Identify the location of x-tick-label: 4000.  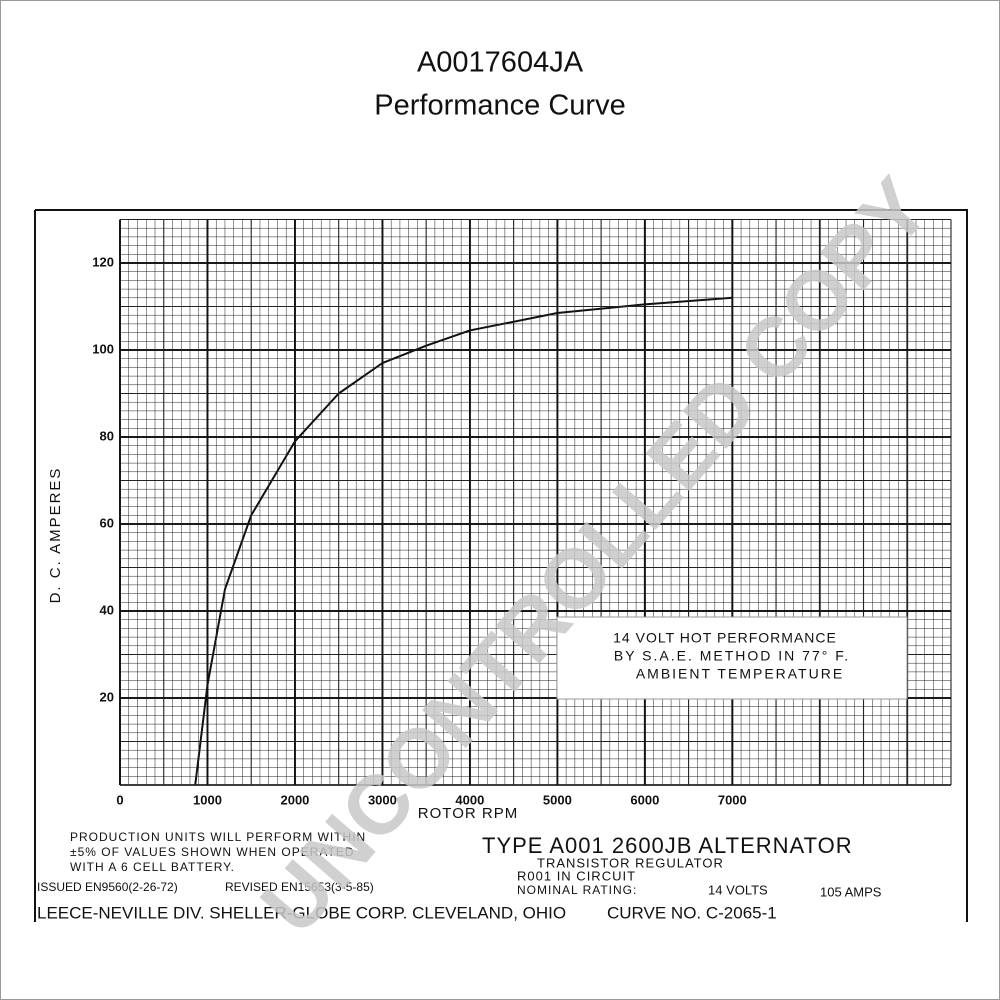
(469, 799).